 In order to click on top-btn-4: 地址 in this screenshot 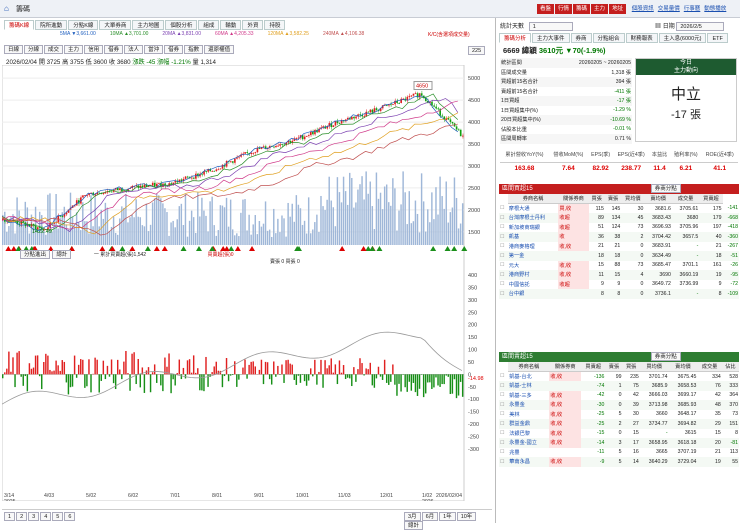, I will do `click(617, 9)`.